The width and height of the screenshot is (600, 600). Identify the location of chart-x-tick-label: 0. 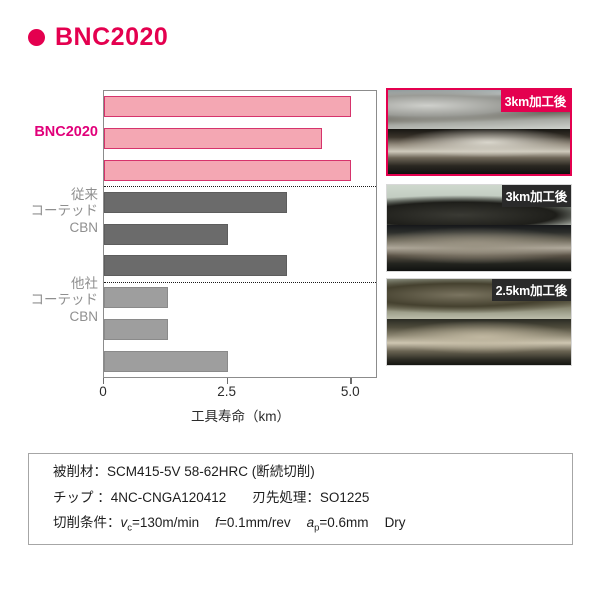
(103, 391).